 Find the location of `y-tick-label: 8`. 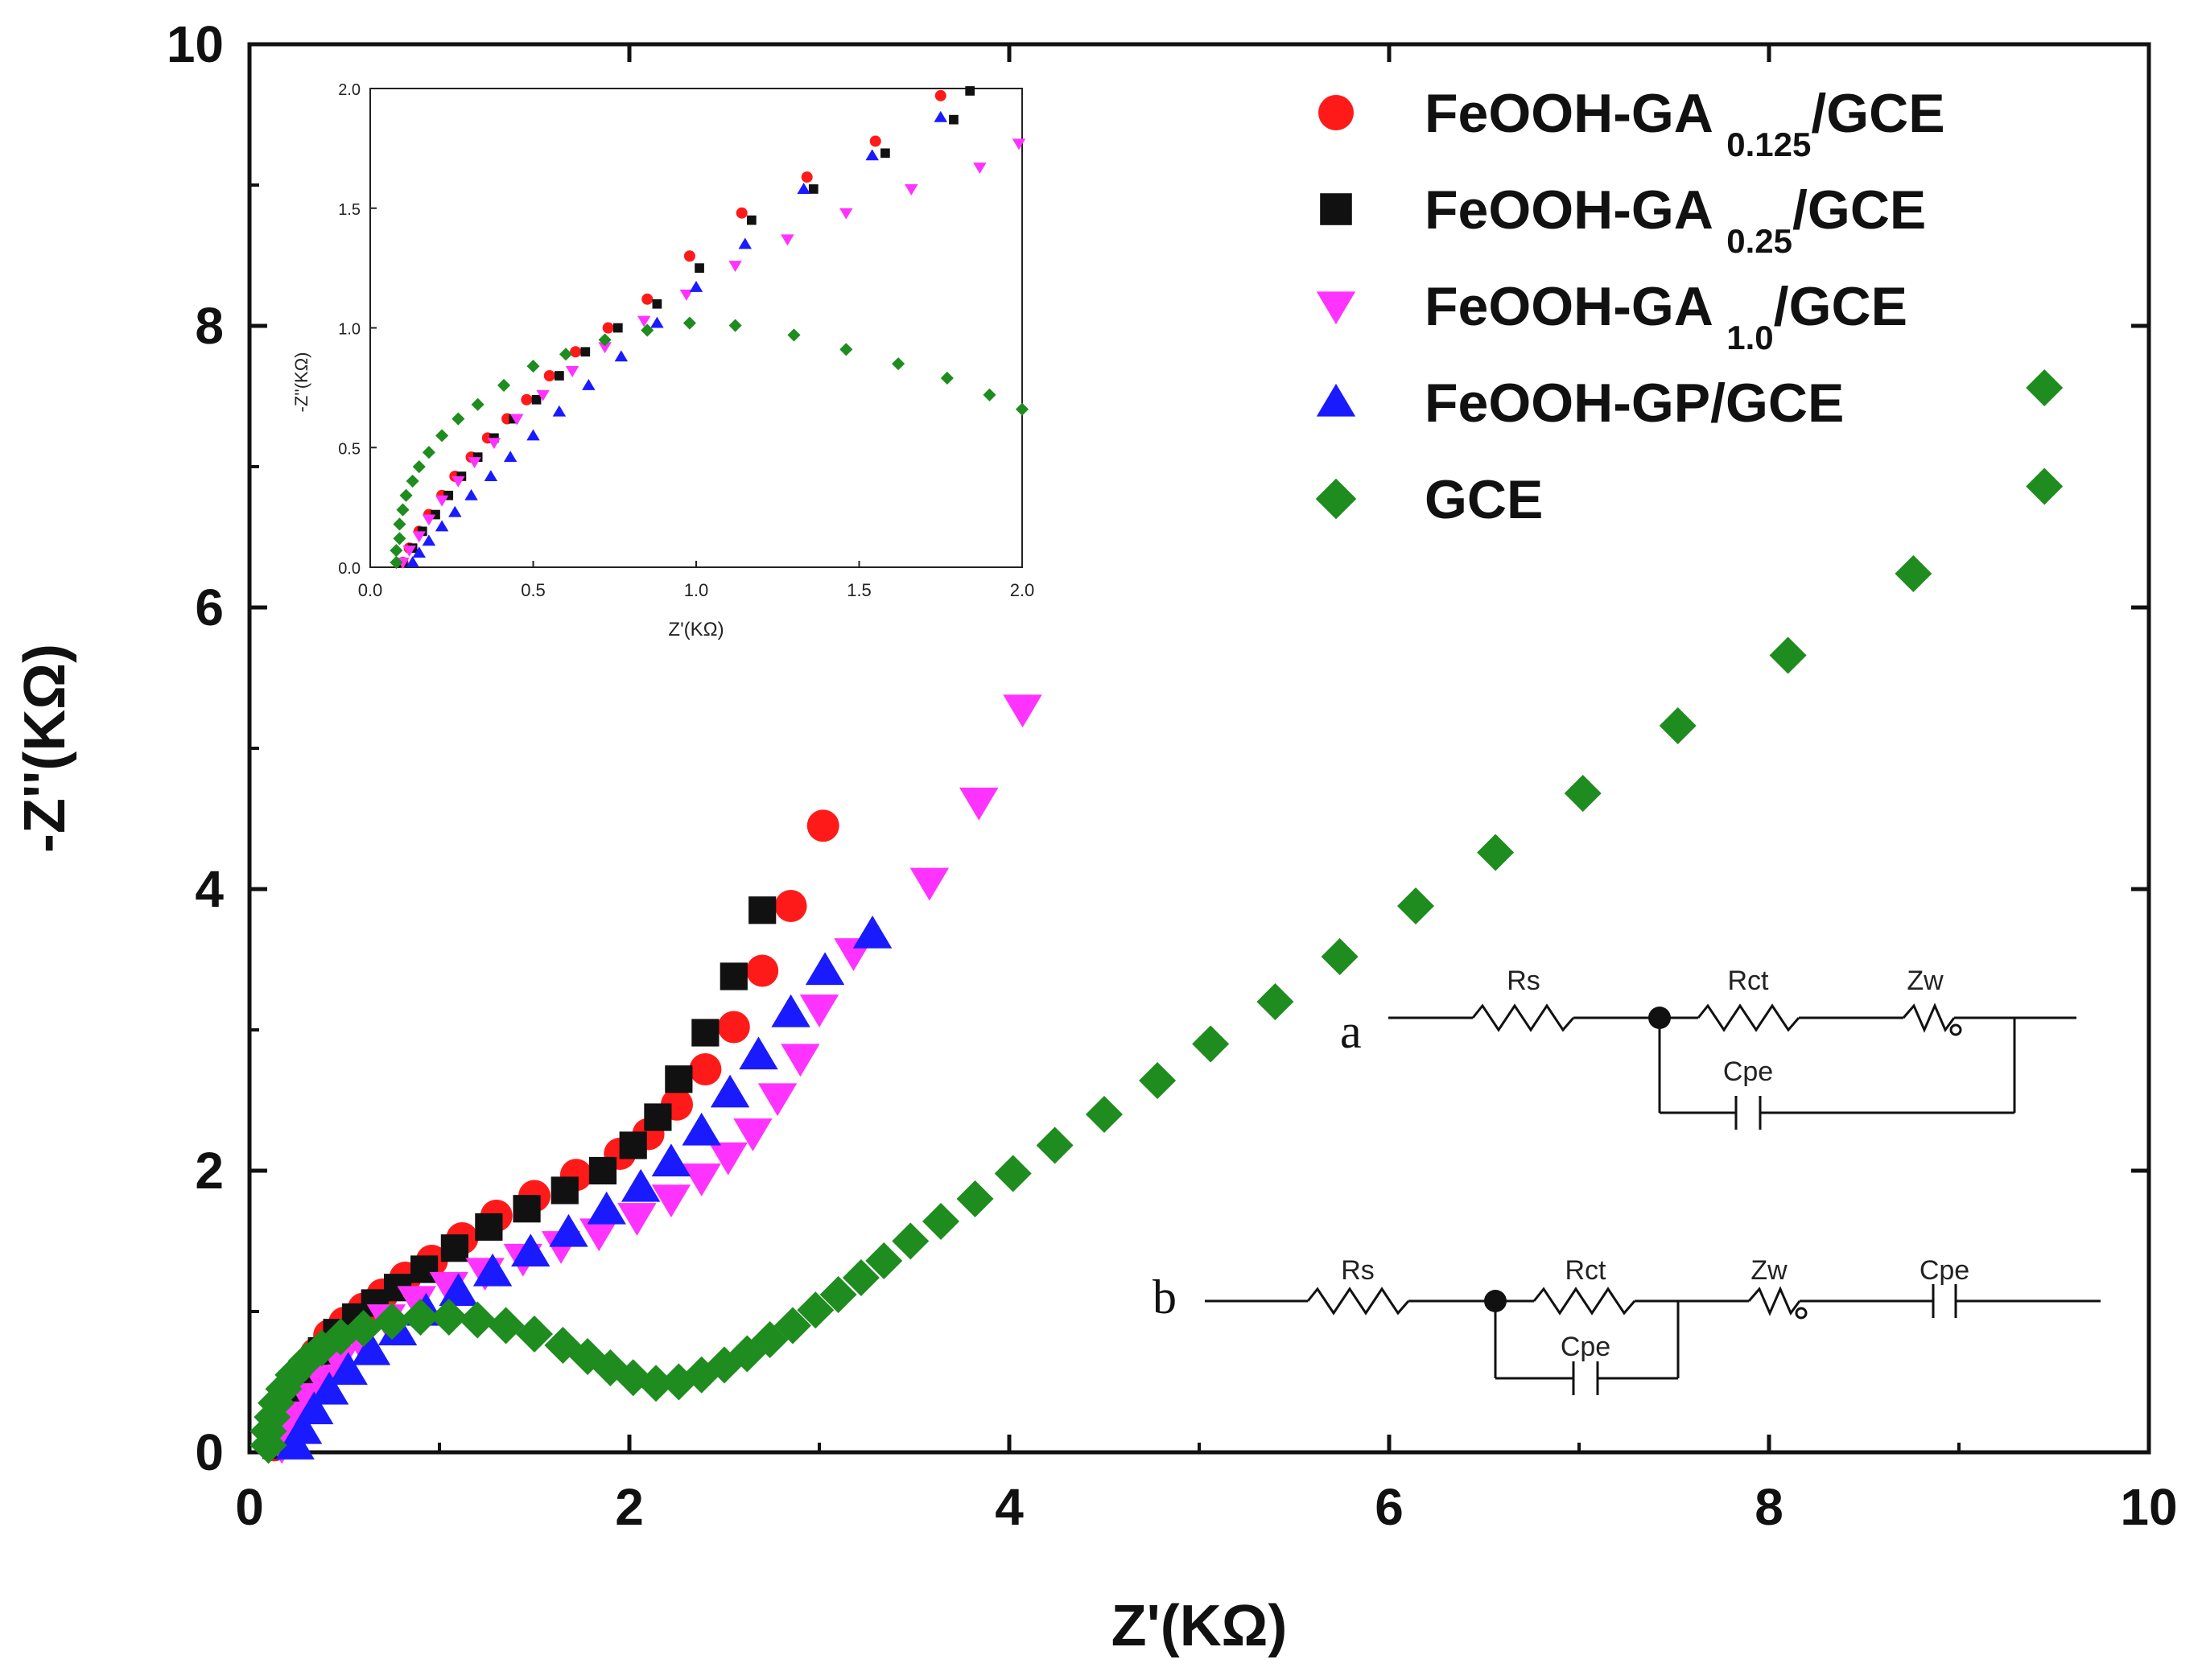

y-tick-label: 8 is located at coordinates (209, 326).